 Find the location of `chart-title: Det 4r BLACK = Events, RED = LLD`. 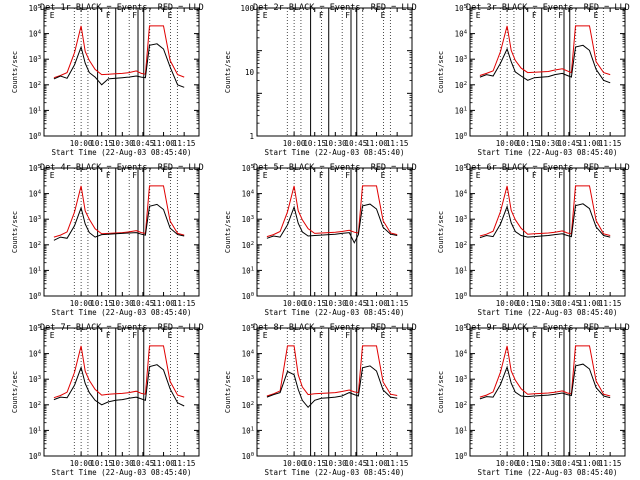

chart-title: Det 4r BLACK = Events, RED = LLD is located at coordinates (122, 168).